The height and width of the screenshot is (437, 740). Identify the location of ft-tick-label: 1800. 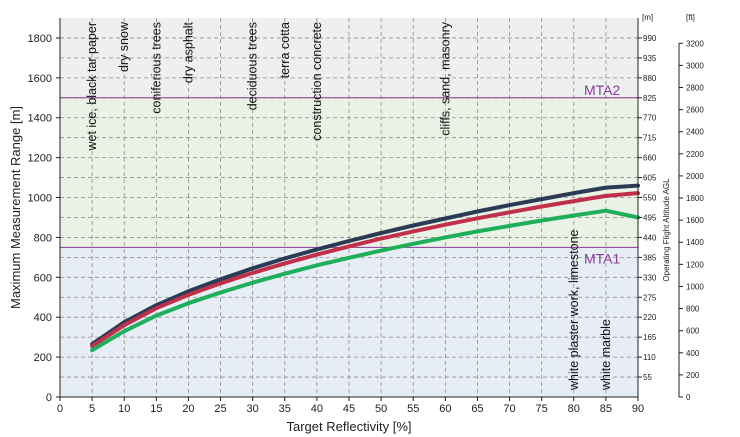
(695, 198).